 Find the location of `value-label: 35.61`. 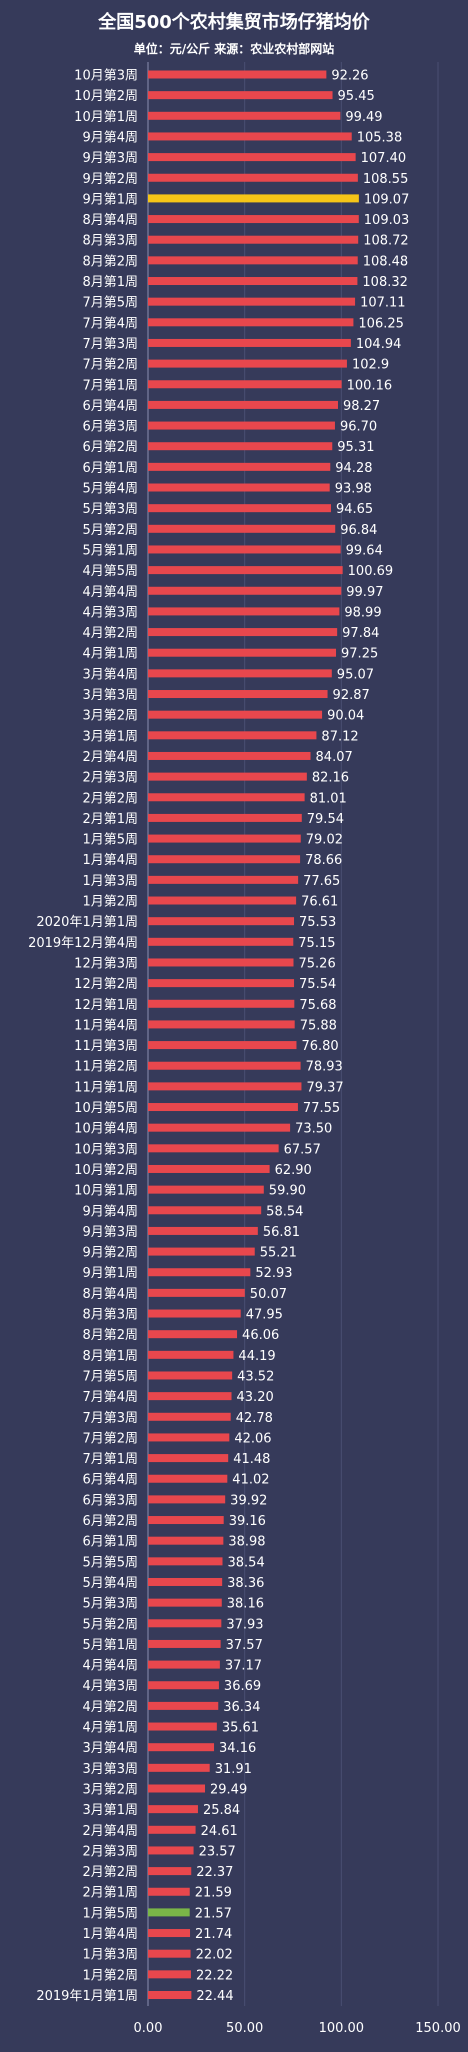

value-label: 35.61 is located at coordinates (240, 1728).